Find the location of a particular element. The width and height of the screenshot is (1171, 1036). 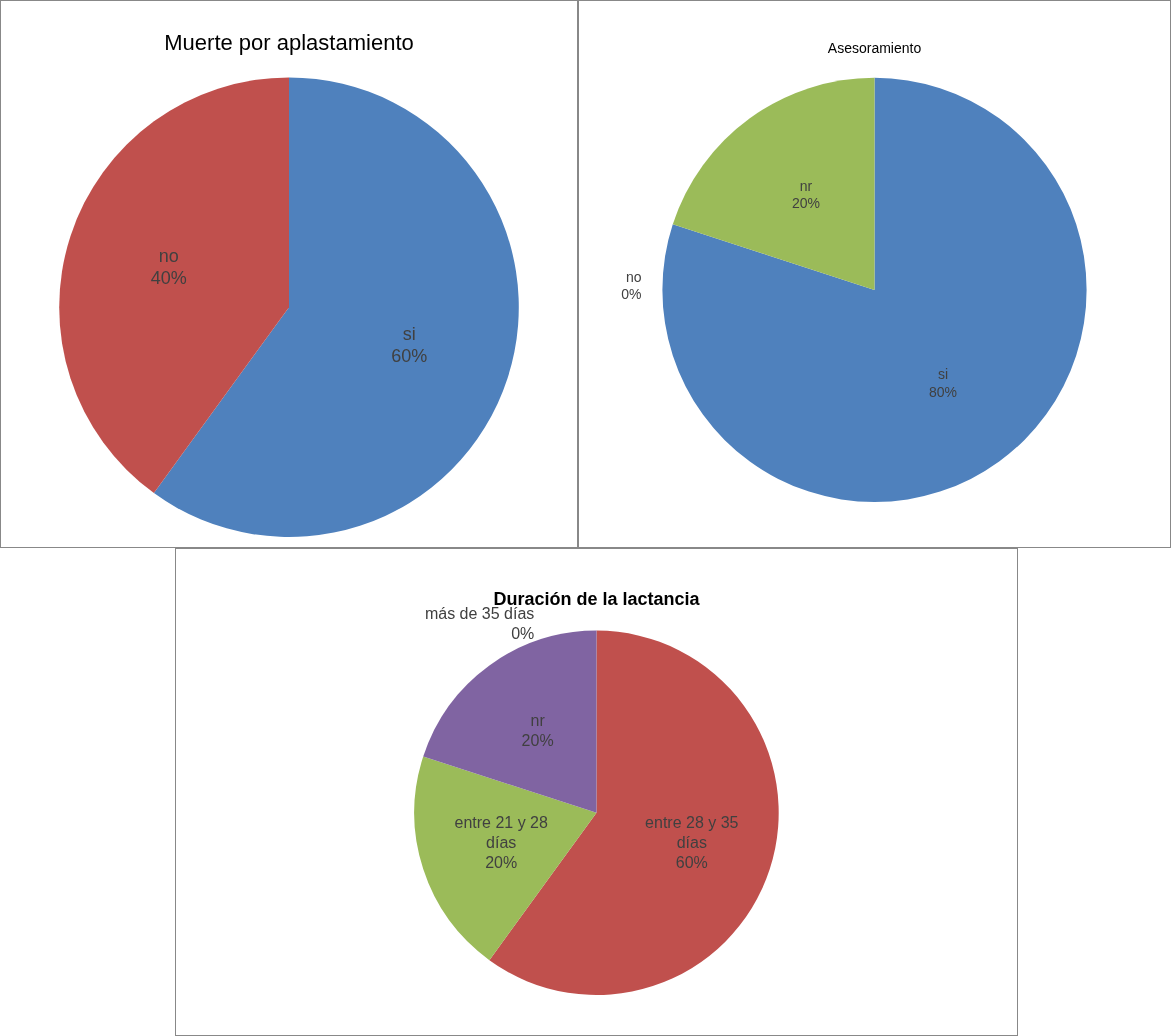

category-label: no is located at coordinates (633, 276).